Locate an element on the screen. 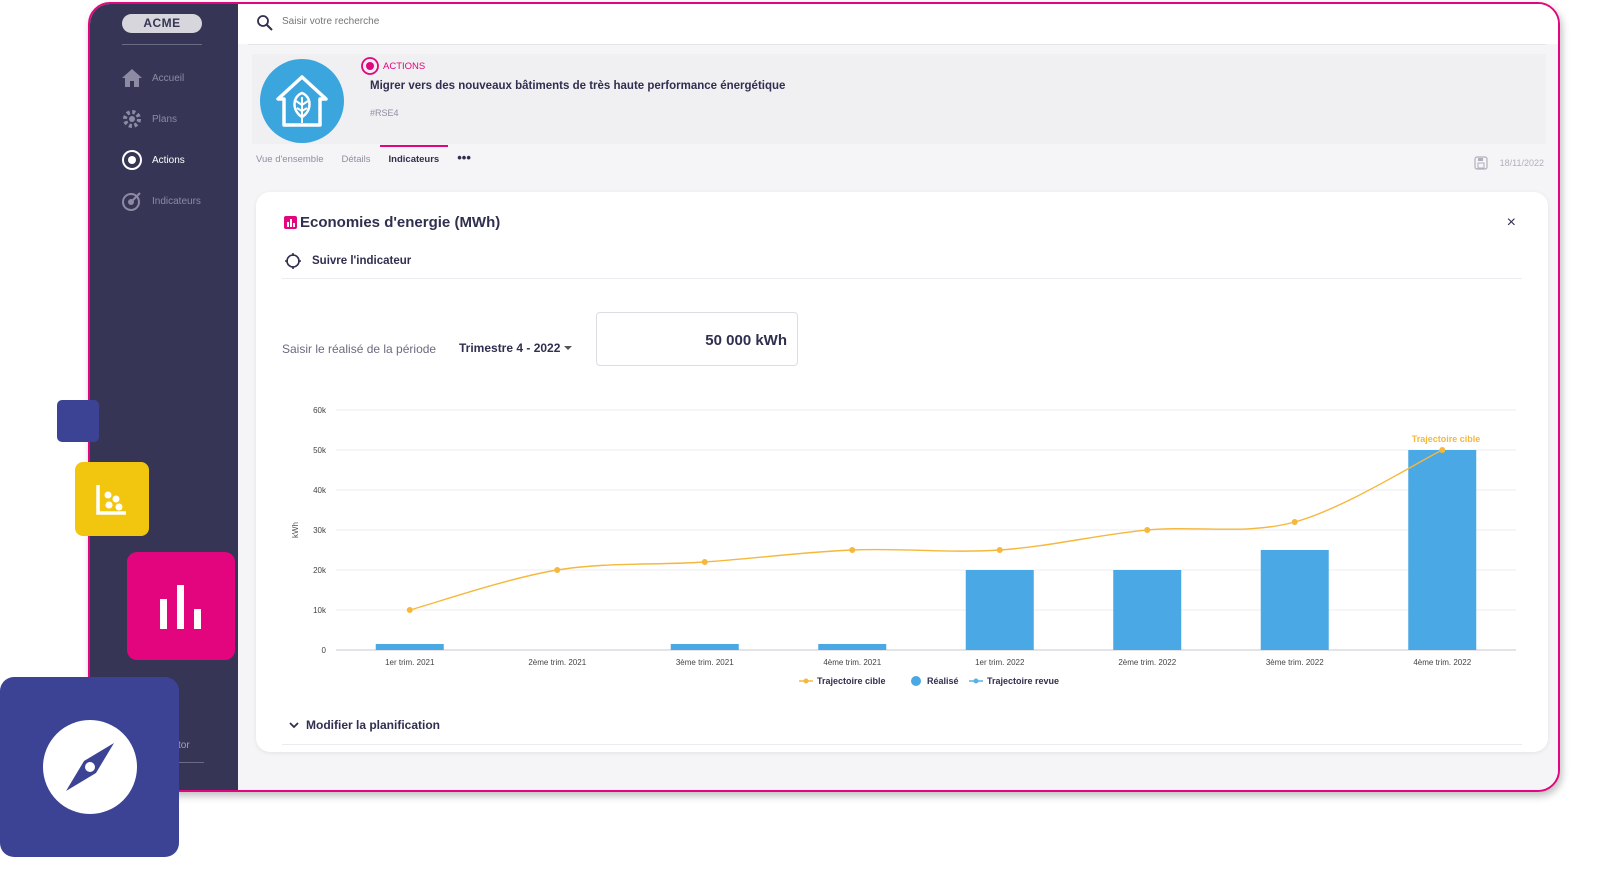  home-icon is located at coordinates (132, 78).